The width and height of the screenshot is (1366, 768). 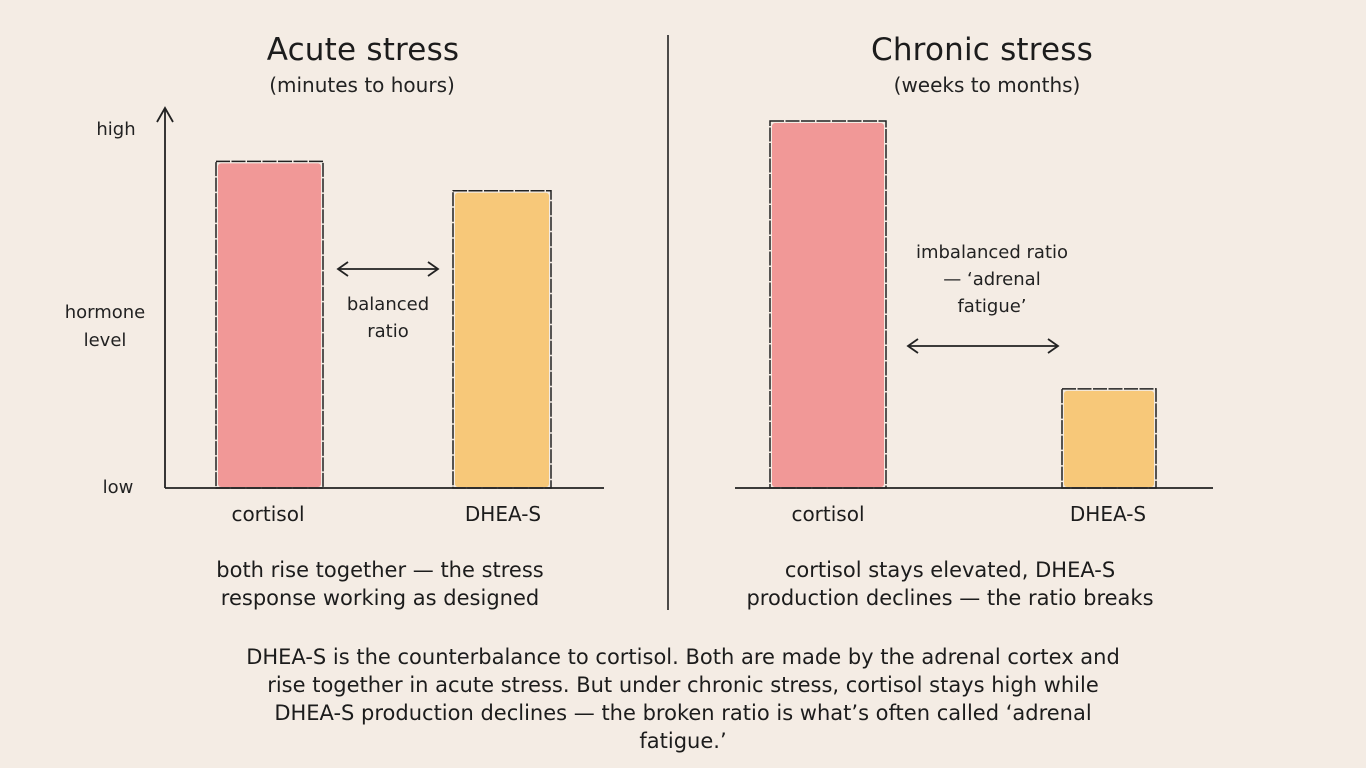 What do you see at coordinates (1108, 514) in the screenshot?
I see `chronic-tick-dheas: DHEA-S` at bounding box center [1108, 514].